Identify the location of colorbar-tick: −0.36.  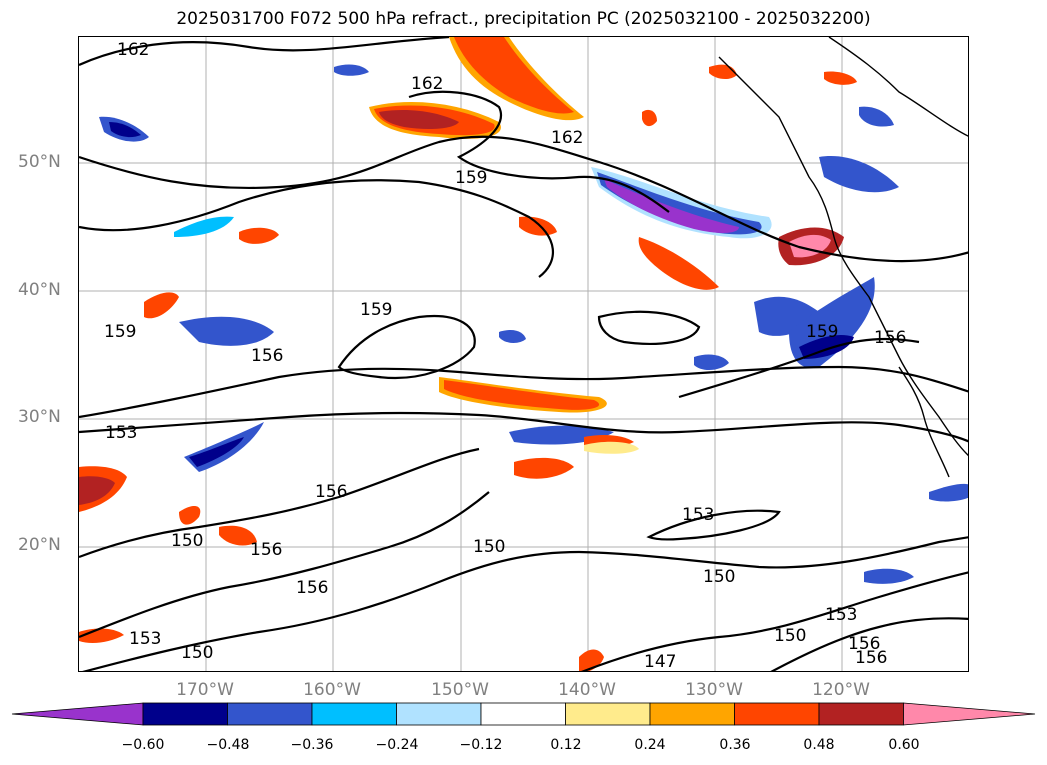
(312, 745).